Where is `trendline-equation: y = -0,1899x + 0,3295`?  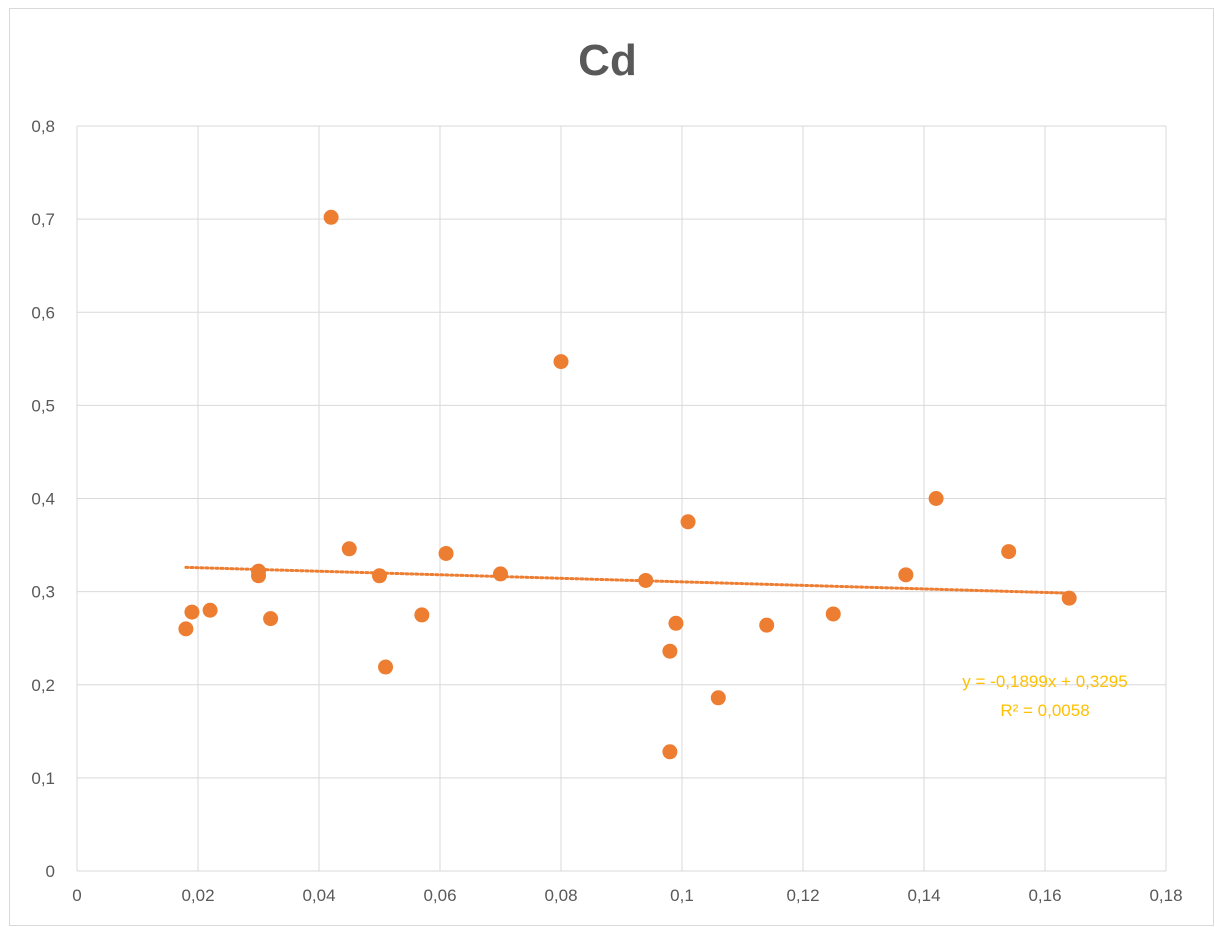
trendline-equation: y = -0,1899x + 0,3295 is located at coordinates (1044, 681).